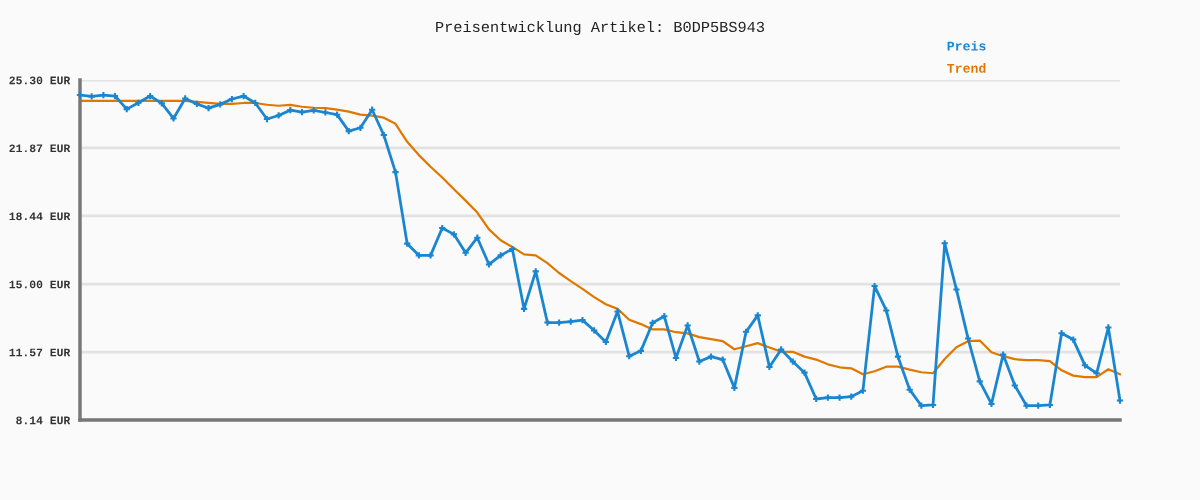 The image size is (1200, 500). Describe the element at coordinates (966, 68) in the screenshot. I see `text: Trend` at that location.